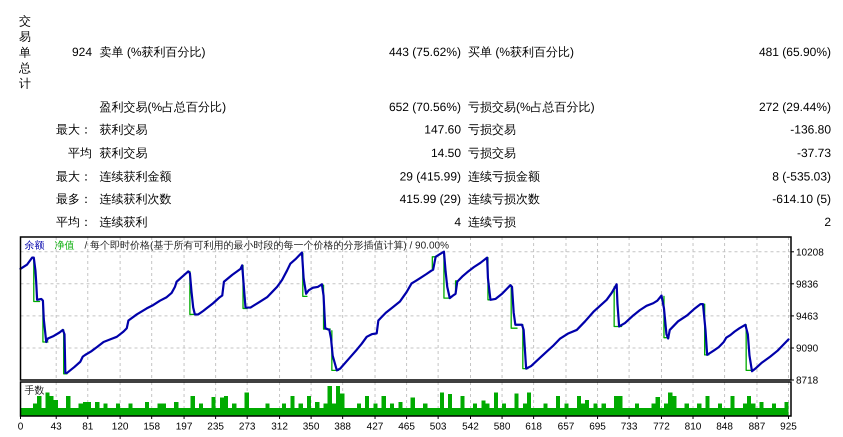 The height and width of the screenshot is (437, 843). What do you see at coordinates (446, 153) in the screenshot?
I see `text: 14.50` at bounding box center [446, 153].